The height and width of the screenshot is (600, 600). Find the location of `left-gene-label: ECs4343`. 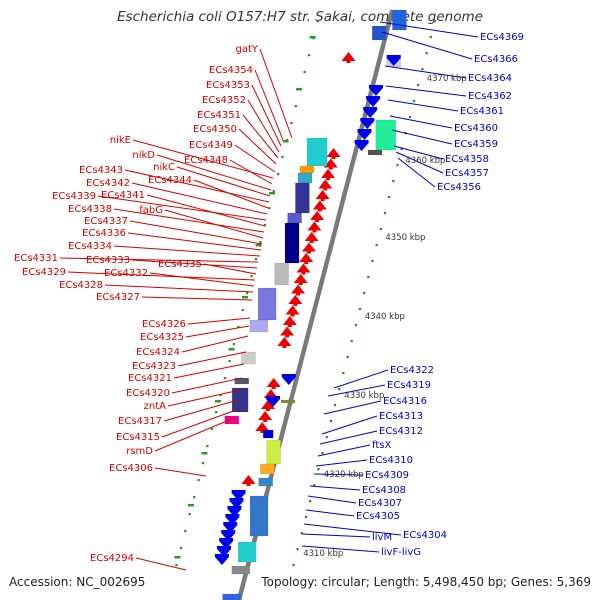

left-gene-label: ECs4343 is located at coordinates (101, 170).